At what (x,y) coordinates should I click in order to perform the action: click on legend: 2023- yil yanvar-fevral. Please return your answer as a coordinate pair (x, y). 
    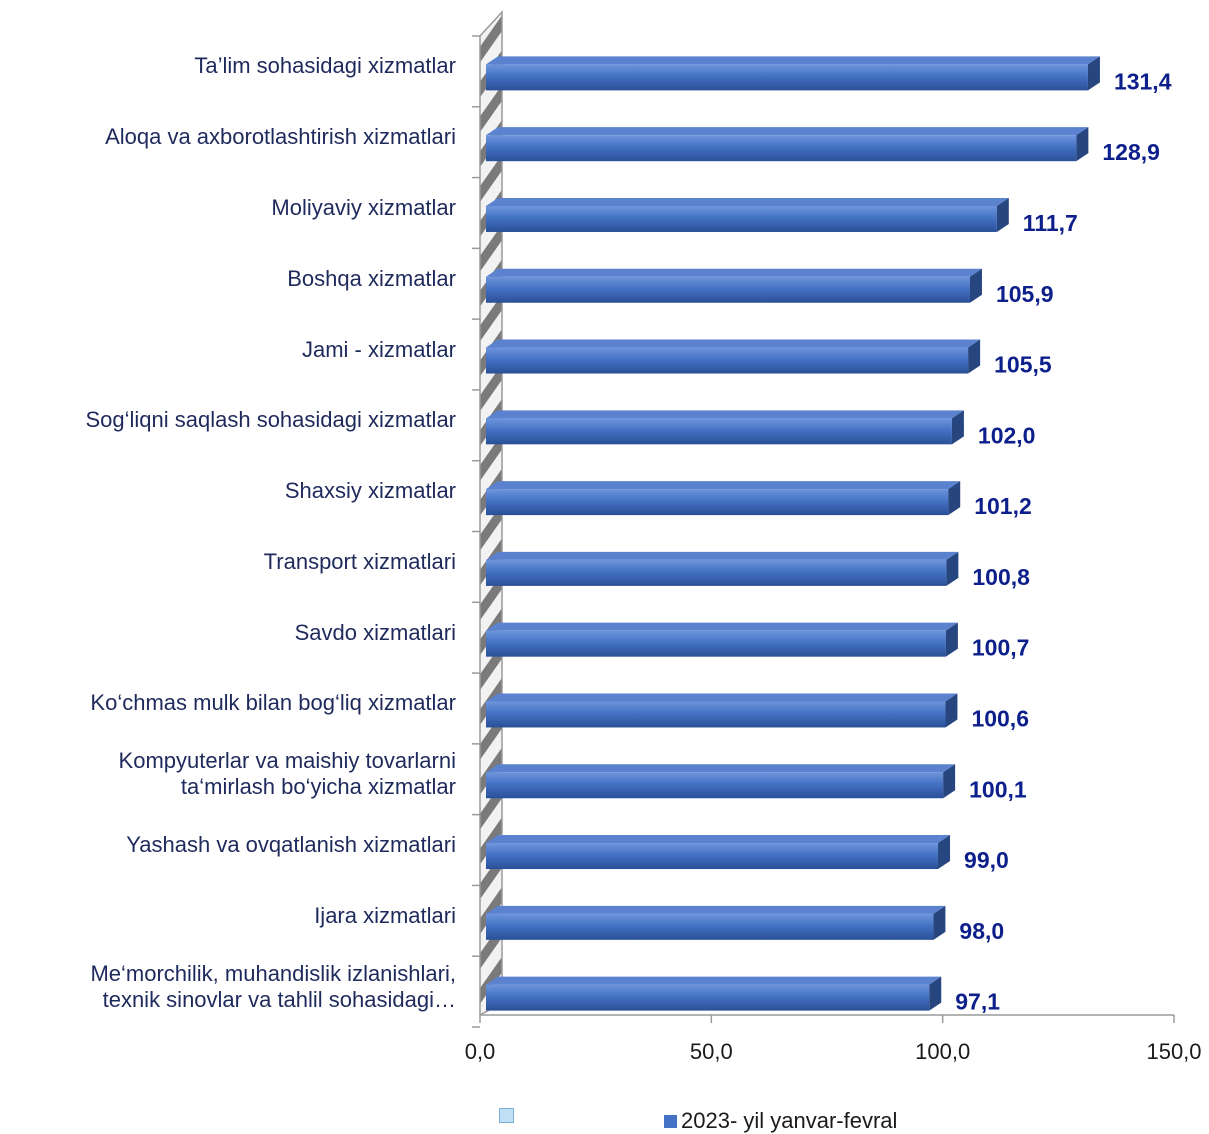
    Looking at the image, I should click on (604, 1120).